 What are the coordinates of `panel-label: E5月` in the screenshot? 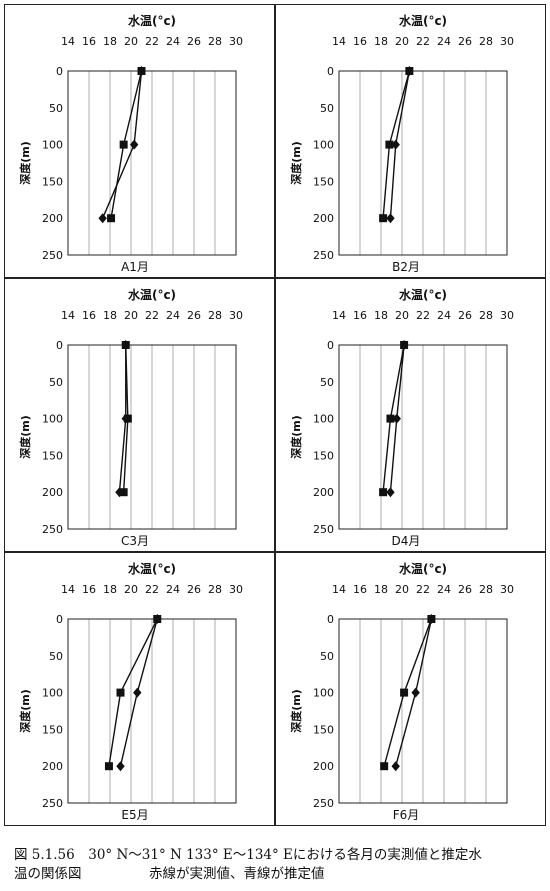 It's located at (134, 815).